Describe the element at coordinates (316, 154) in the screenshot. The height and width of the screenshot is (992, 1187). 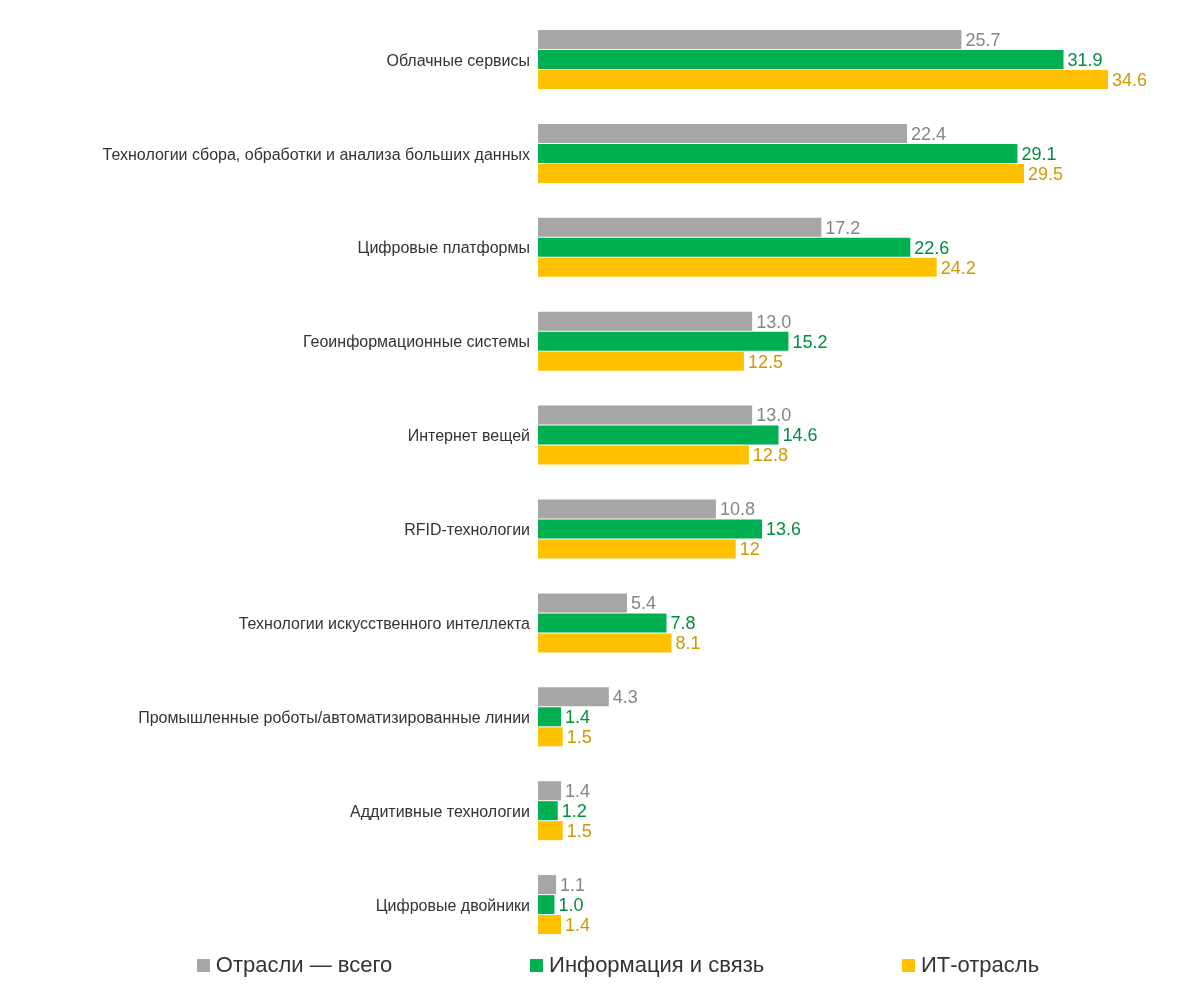
I see `y-tick-label: Технологии сбора, обработки и анализа больших данных` at that location.